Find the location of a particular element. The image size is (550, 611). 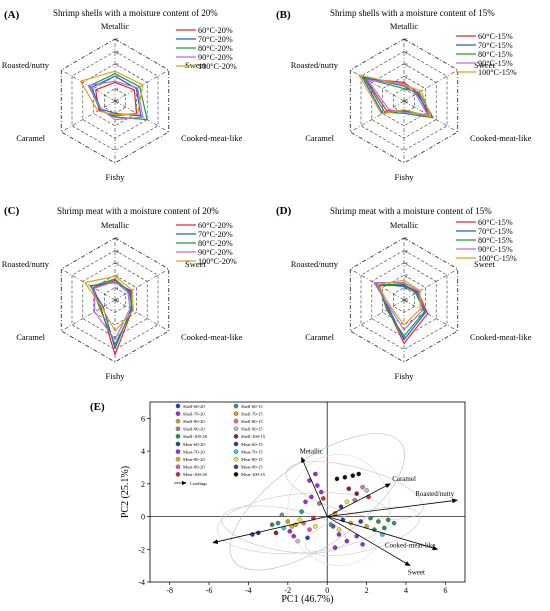

legend-label: 90°C-15% is located at coordinates (495, 249).